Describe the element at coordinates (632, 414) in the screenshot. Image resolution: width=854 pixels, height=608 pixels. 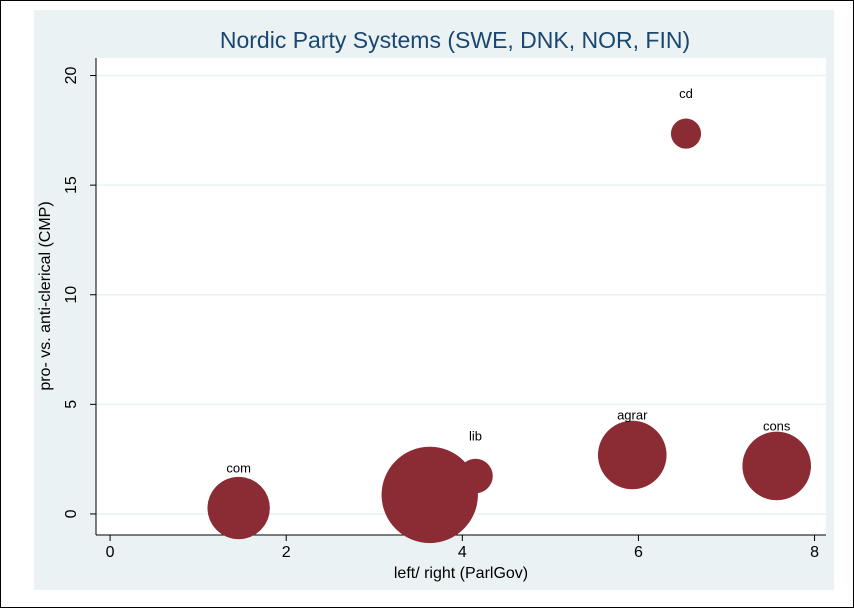
I see `data-label: agrar` at that location.